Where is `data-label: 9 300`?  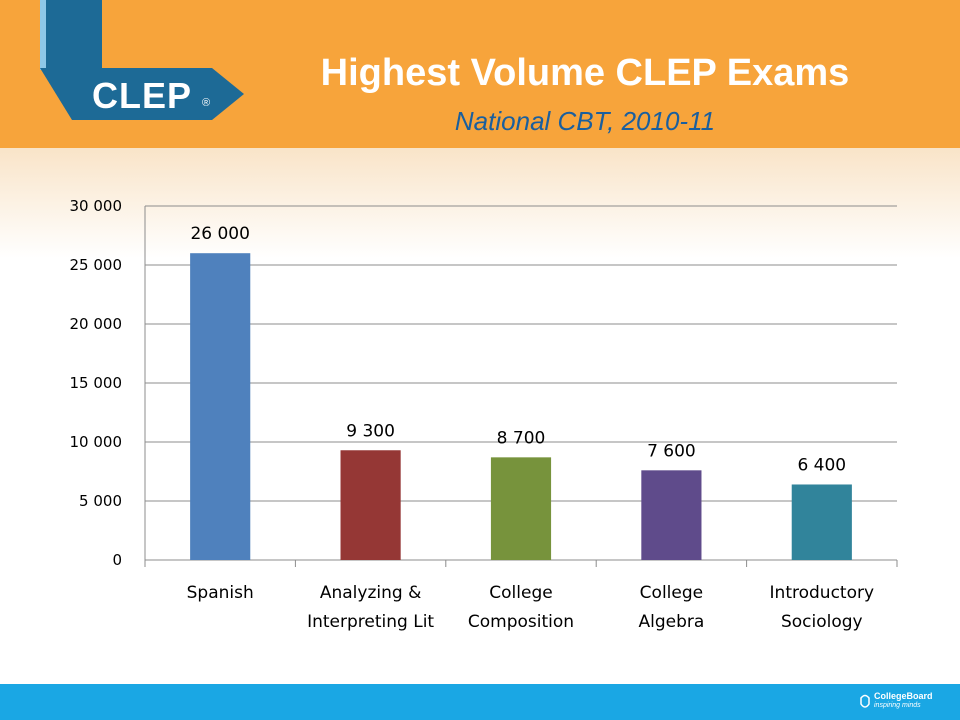 data-label: 9 300 is located at coordinates (370, 431).